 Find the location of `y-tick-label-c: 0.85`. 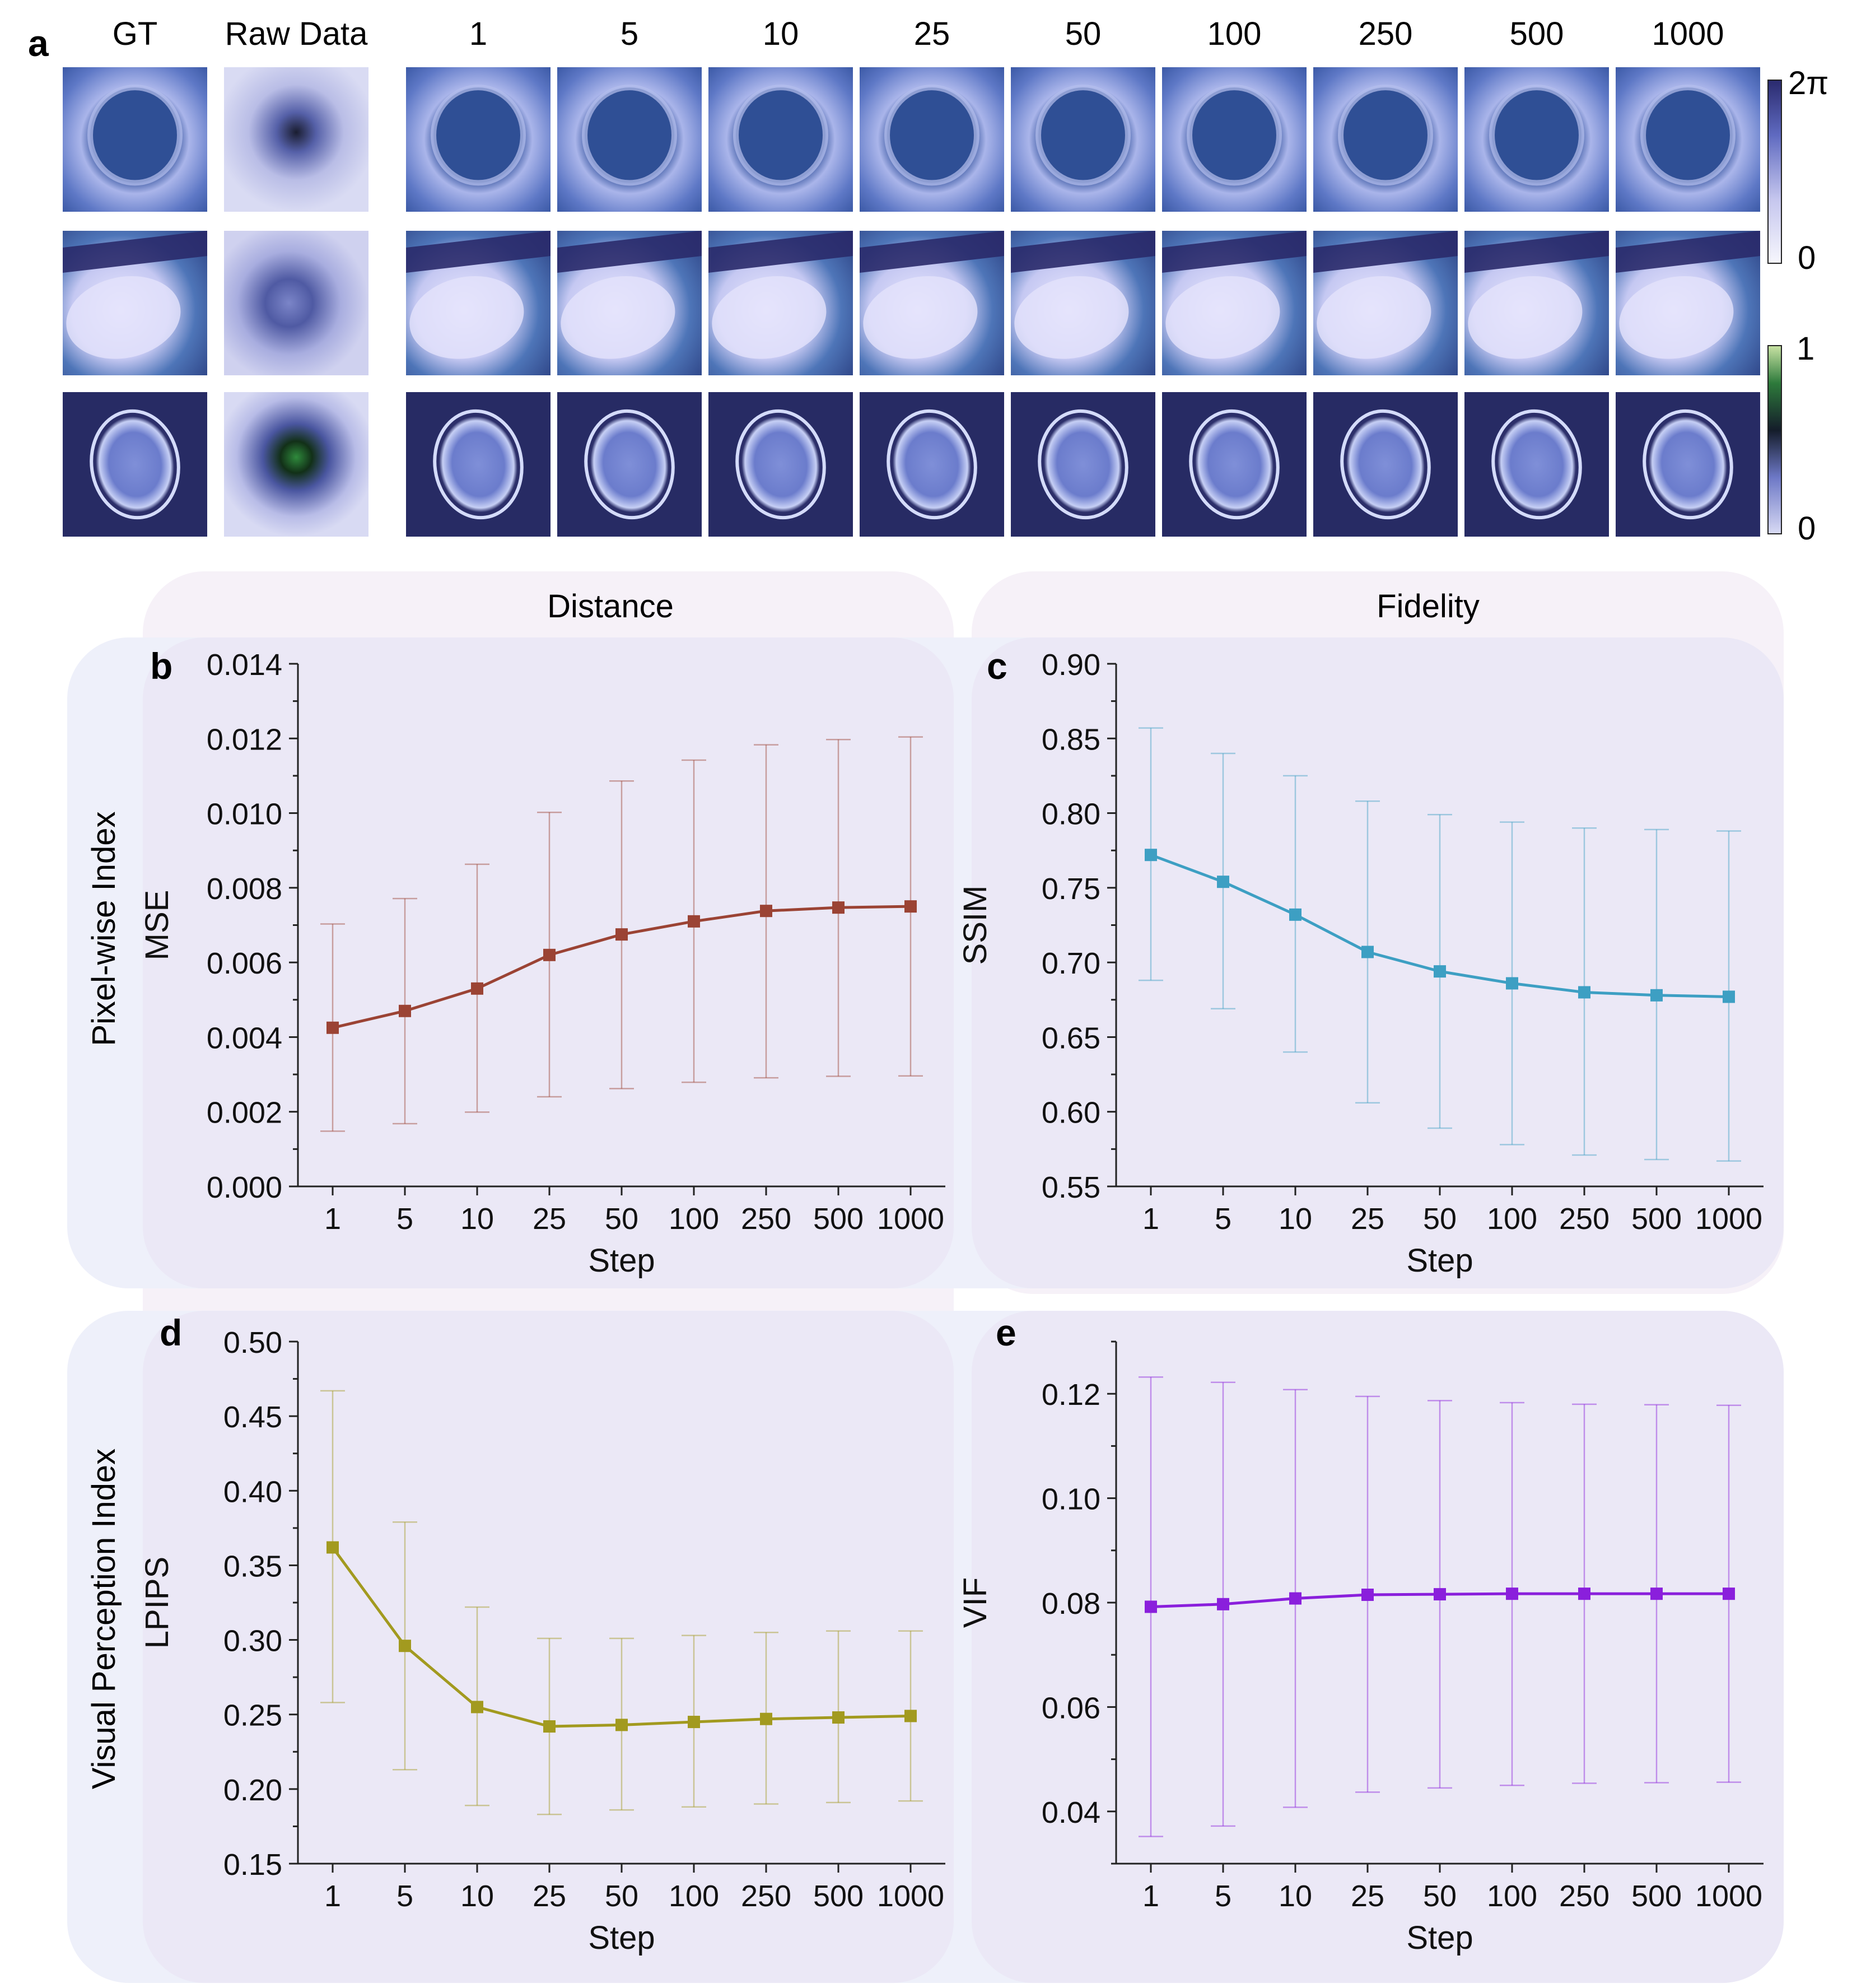

y-tick-label-c: 0.85 is located at coordinates (1071, 739).